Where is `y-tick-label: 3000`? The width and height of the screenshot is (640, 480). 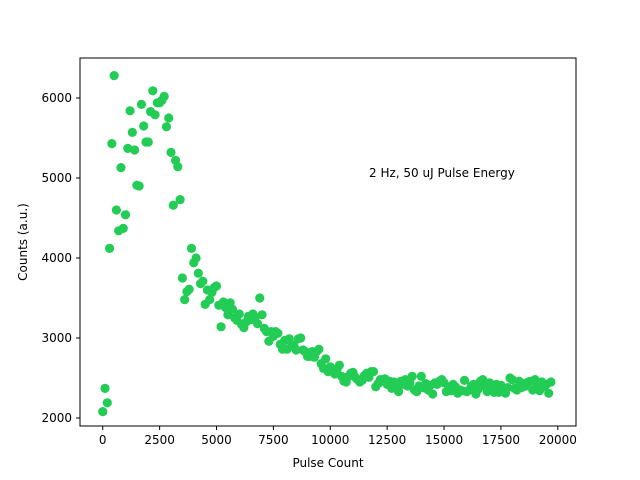 y-tick-label: 3000 is located at coordinates (56, 338).